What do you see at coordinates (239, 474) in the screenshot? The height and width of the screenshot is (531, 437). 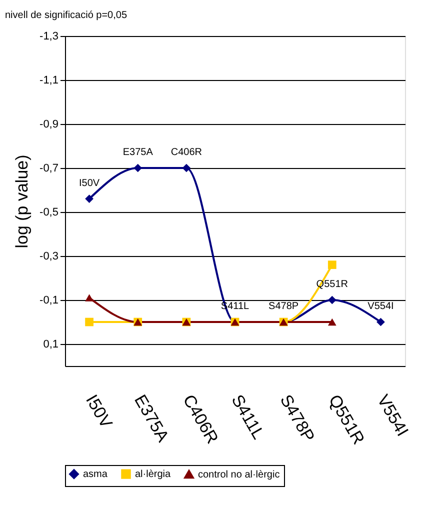 I see `legend-label: control no al·lèrgic` at bounding box center [239, 474].